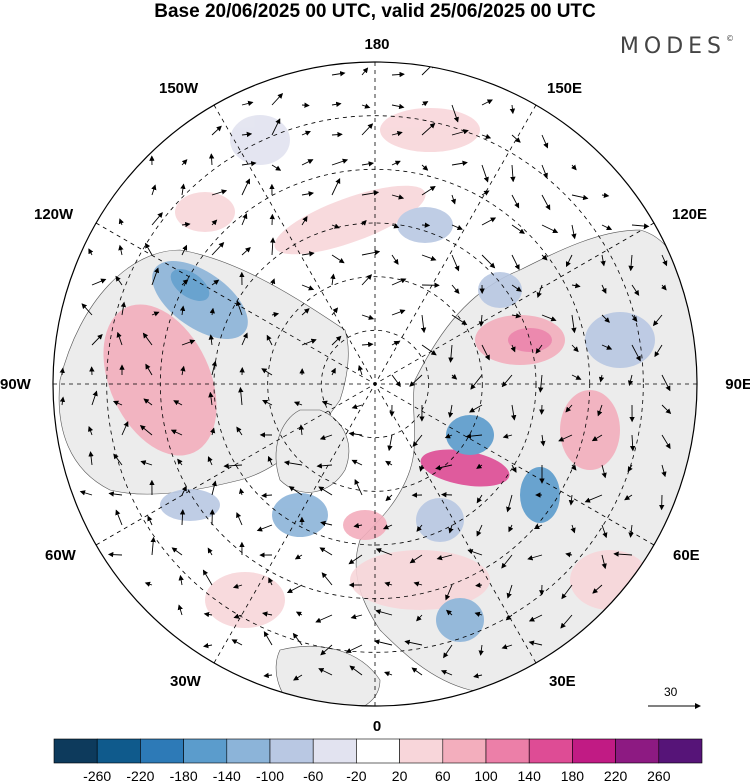  I want to click on colorbar-tick-label: 100, so click(485, 776).